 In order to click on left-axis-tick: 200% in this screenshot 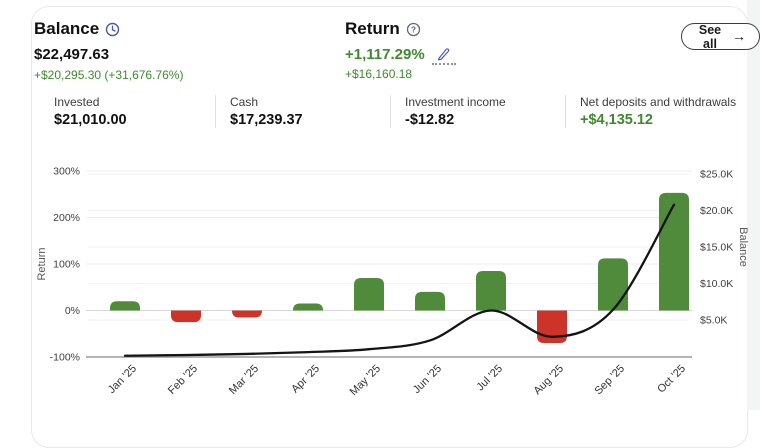, I will do `click(66, 218)`.